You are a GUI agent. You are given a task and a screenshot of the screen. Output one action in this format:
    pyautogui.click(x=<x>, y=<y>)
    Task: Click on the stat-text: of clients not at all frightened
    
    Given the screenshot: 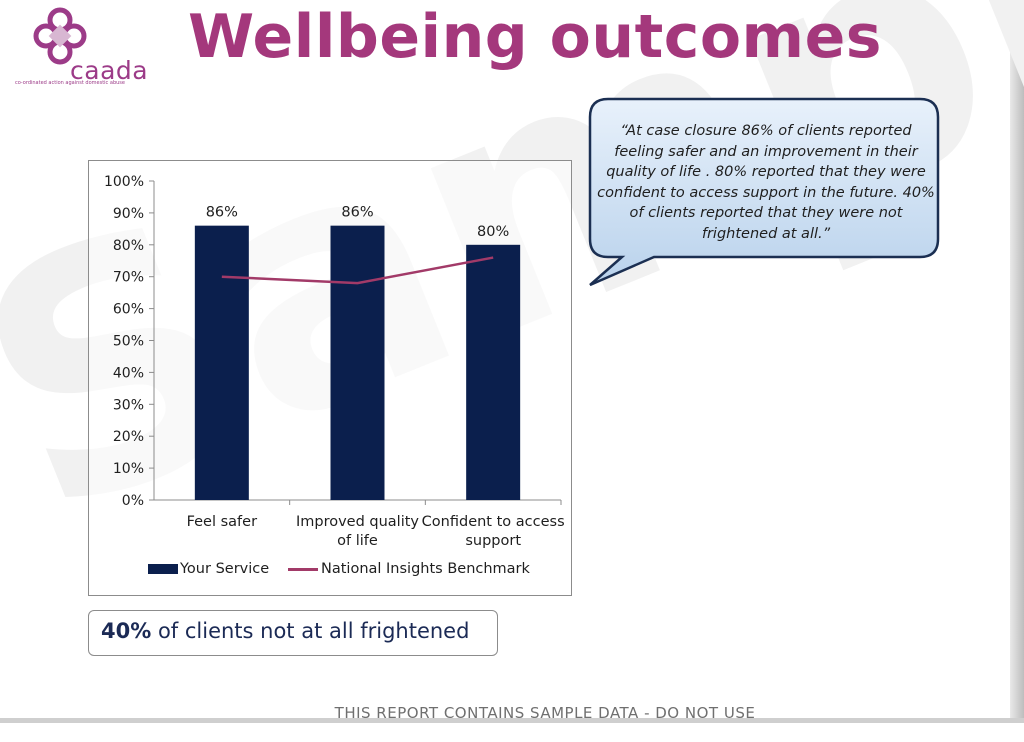 What is the action you would take?
    pyautogui.click(x=310, y=631)
    